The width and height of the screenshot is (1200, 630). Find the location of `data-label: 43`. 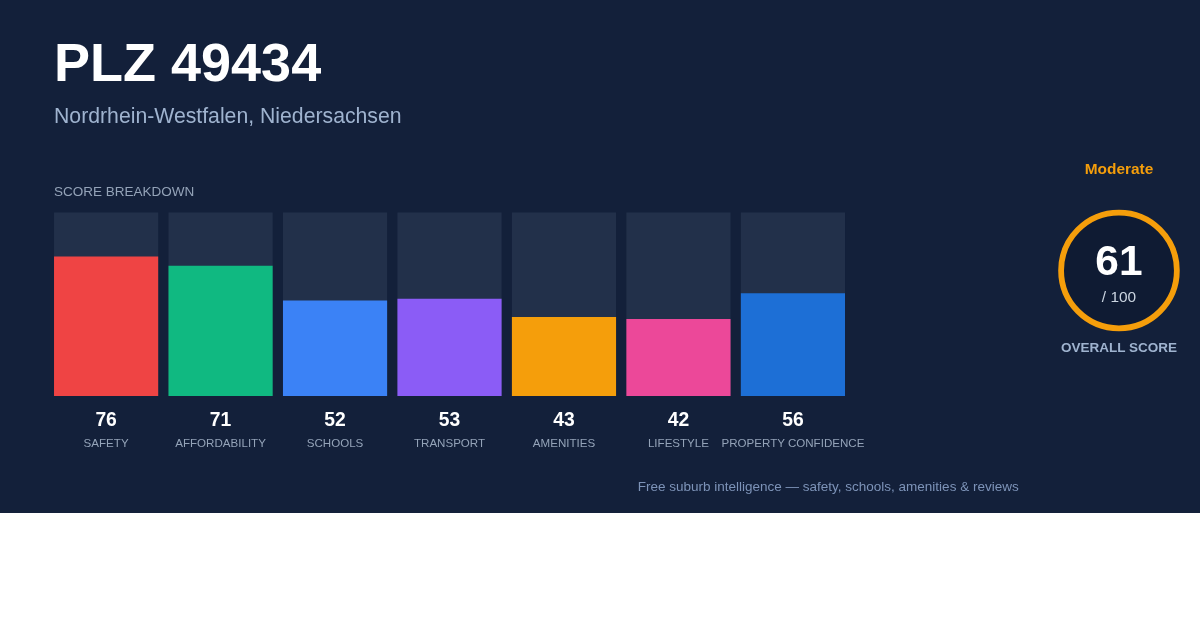

data-label: 43 is located at coordinates (564, 419).